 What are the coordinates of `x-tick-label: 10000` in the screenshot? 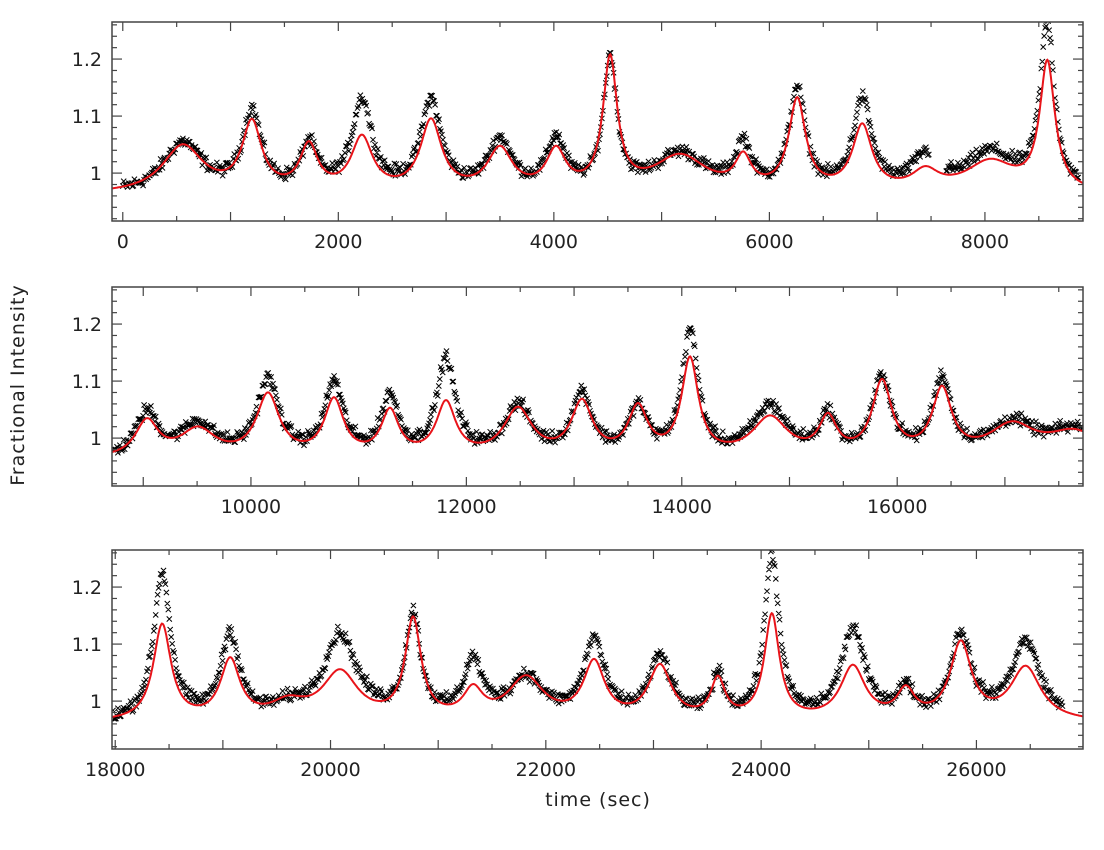 It's located at (251, 507).